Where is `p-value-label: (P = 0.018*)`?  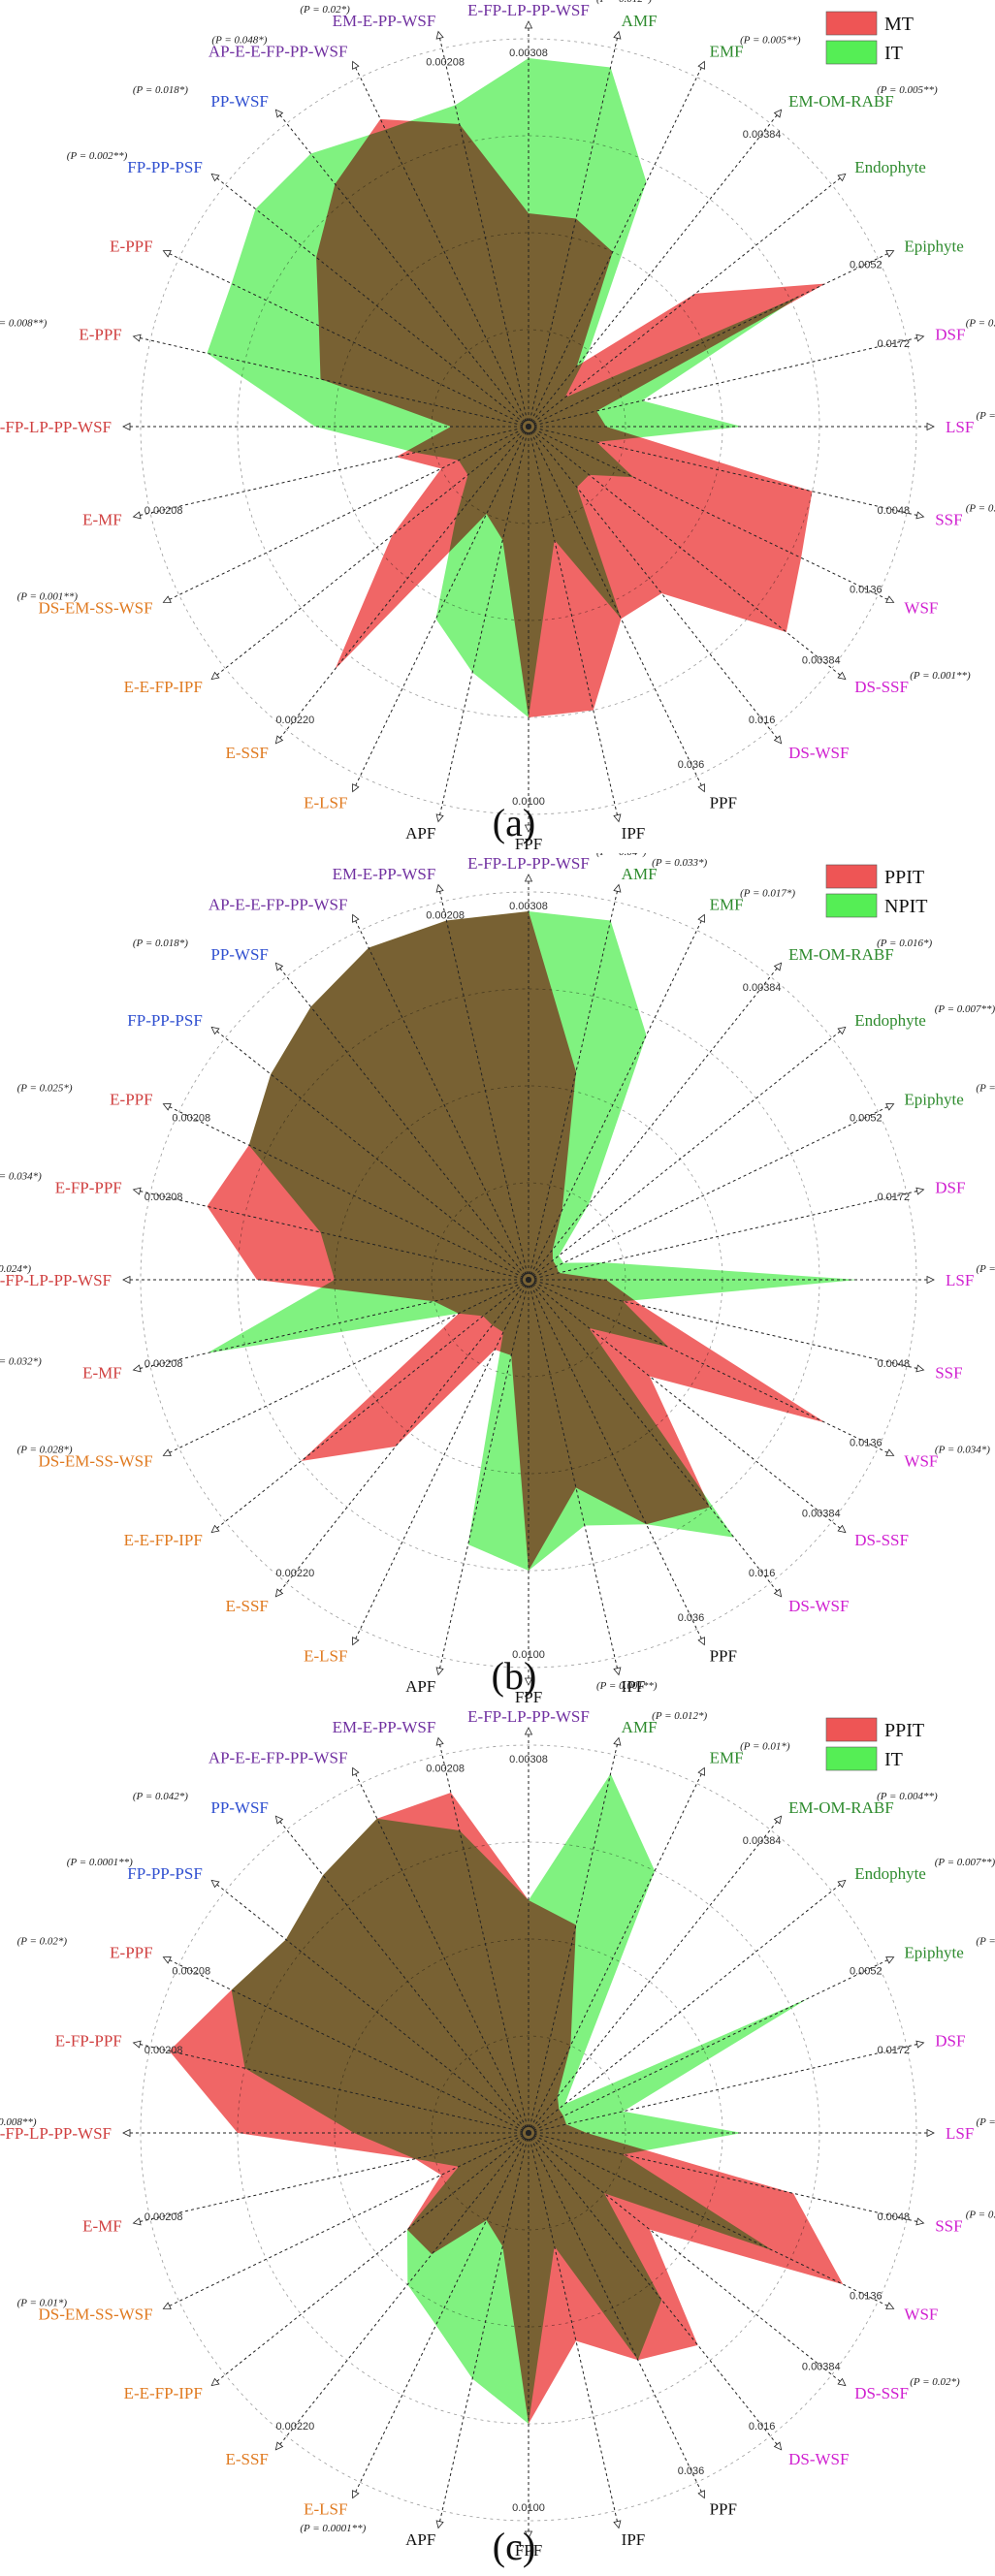
p-value-label: (P = 0.018*) is located at coordinates (160, 90).